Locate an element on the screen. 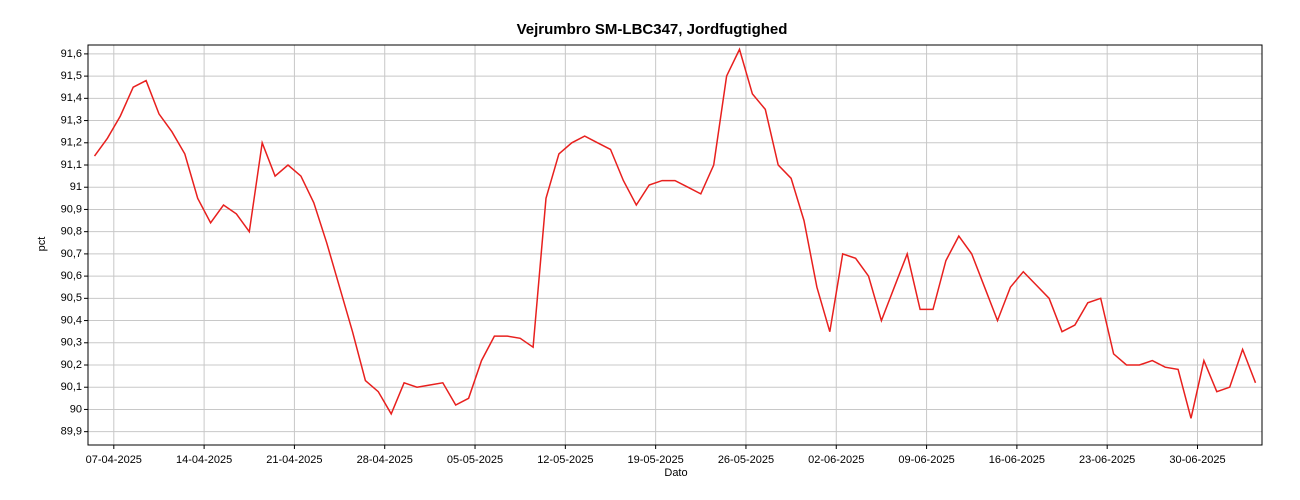  y-tick-label: 90,7 is located at coordinates (71, 254).